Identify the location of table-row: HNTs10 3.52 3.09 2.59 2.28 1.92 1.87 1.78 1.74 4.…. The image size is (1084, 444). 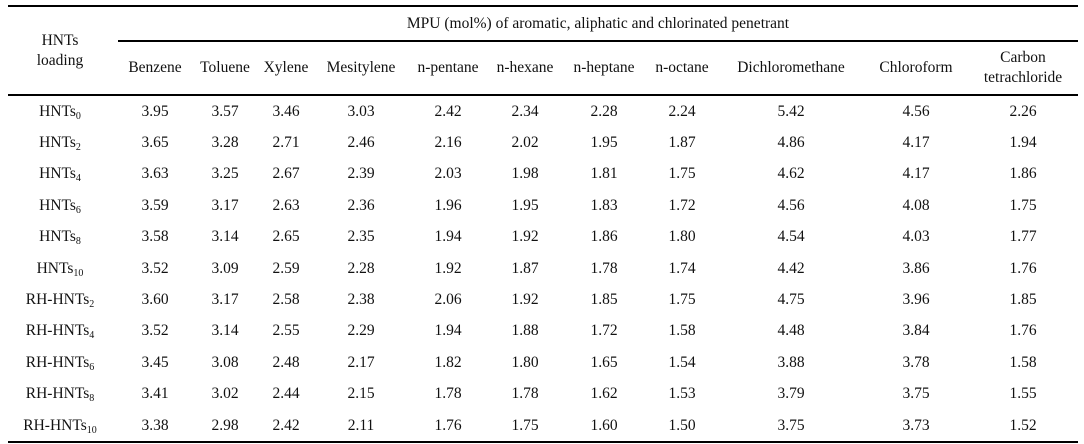
(543, 268).